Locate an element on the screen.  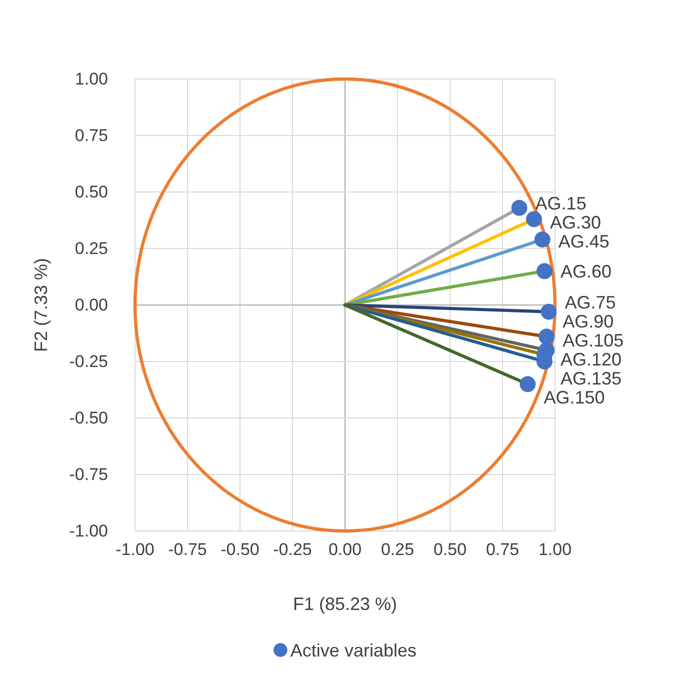
y-tick-label: 0.00 is located at coordinates (91, 304).